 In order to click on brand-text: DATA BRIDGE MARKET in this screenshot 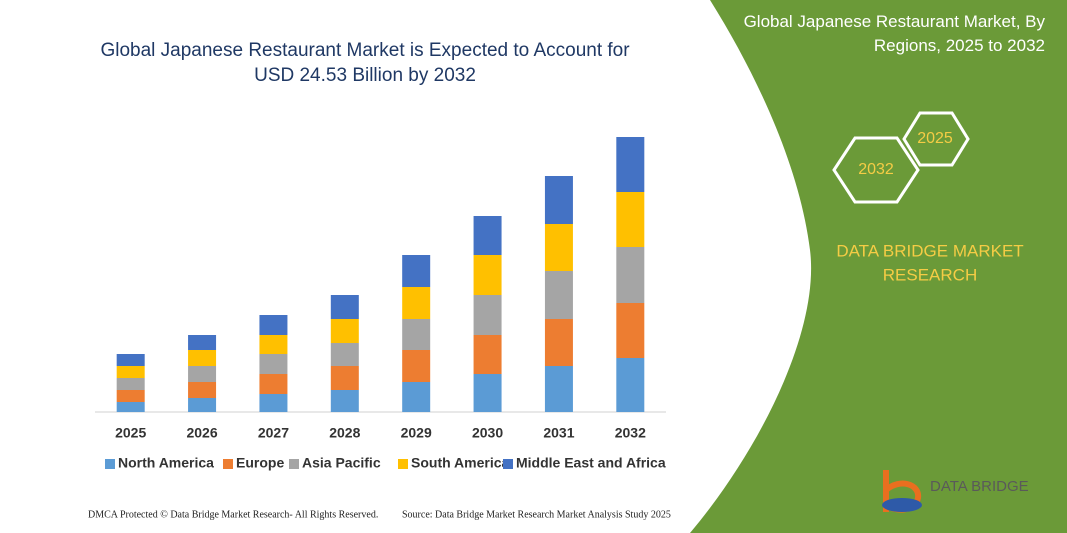, I will do `click(929, 250)`.